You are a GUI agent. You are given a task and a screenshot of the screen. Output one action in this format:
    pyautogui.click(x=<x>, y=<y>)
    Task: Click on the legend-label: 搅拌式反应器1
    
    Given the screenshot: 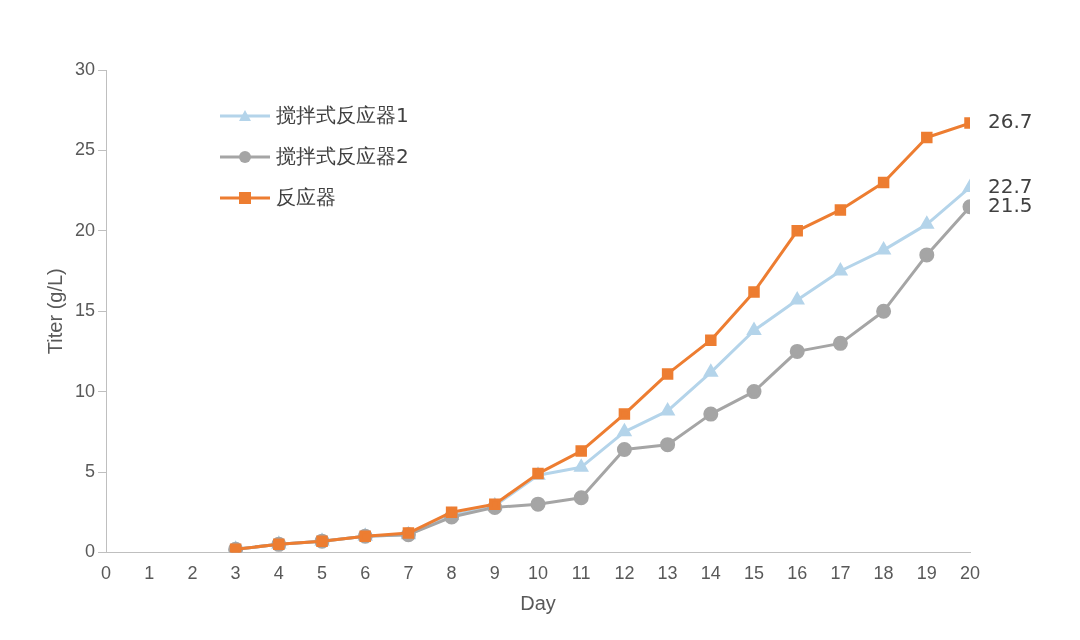 What is the action you would take?
    pyautogui.click(x=342, y=115)
    